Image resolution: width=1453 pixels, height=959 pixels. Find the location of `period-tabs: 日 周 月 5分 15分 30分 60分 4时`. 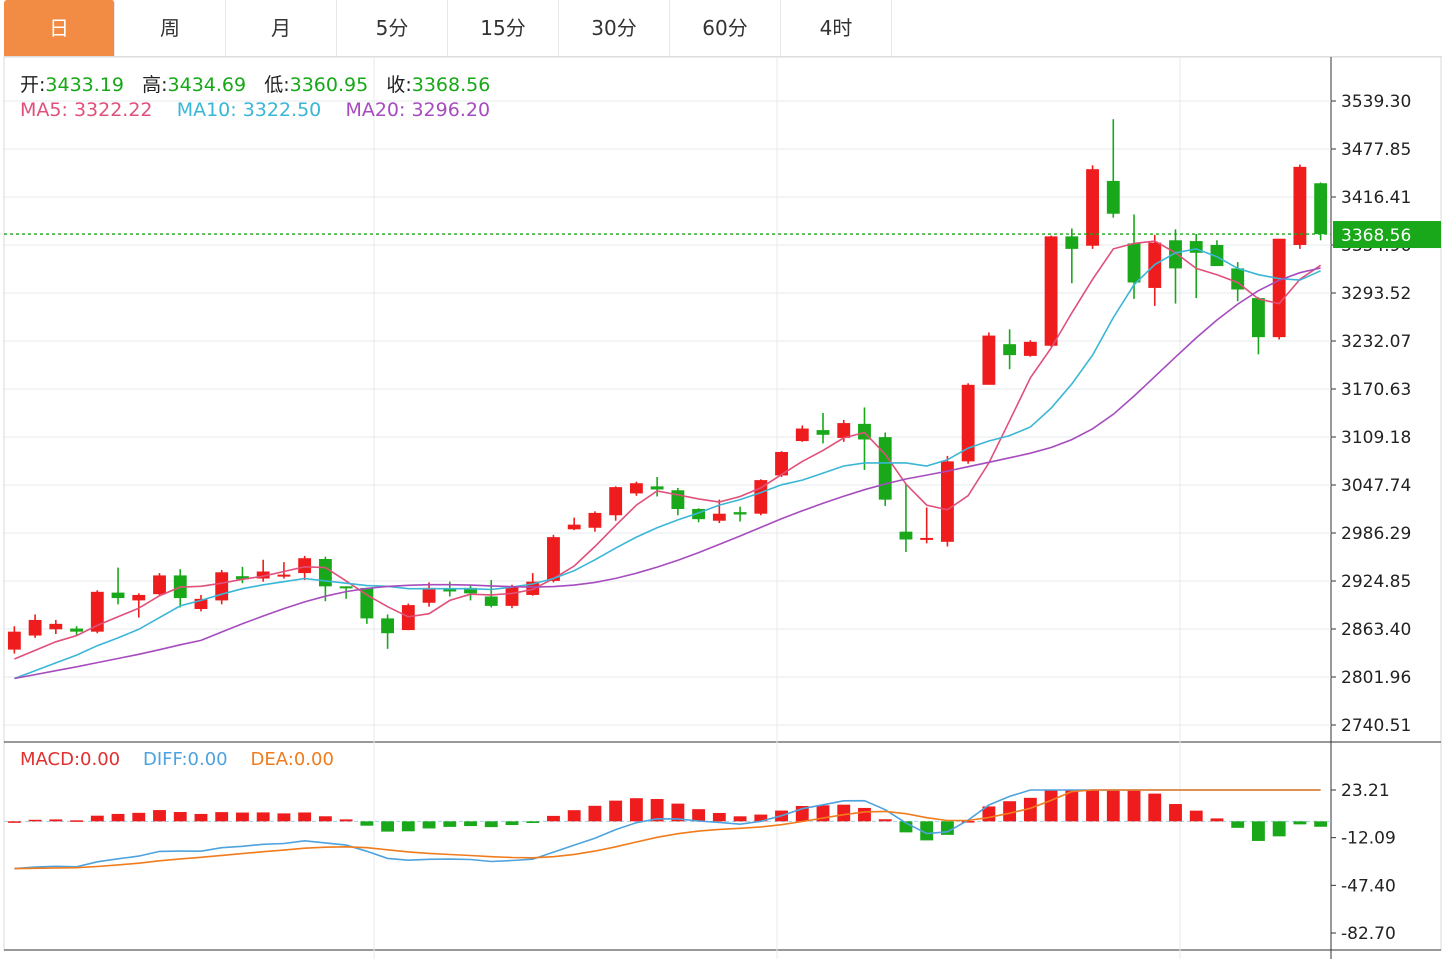

period-tabs: 日 周 月 5分 15分 30分 60分 4时 is located at coordinates (723, 28).